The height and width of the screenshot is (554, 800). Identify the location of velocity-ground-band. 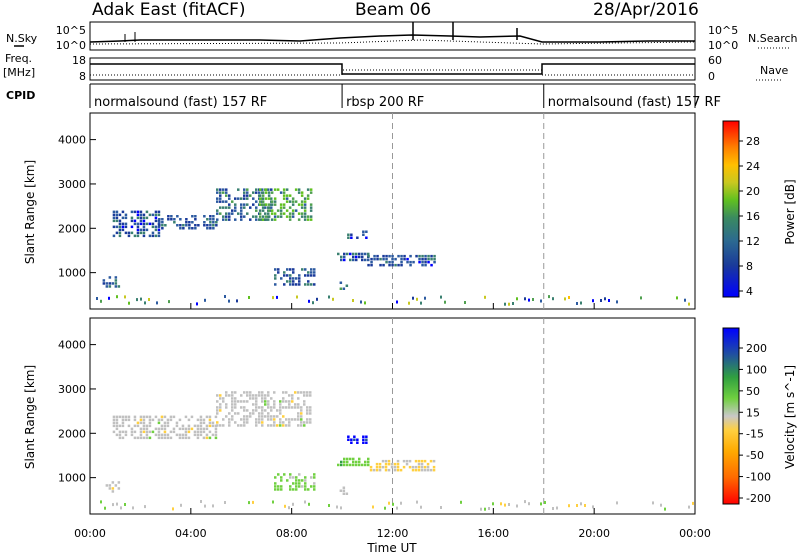
(397, 505).